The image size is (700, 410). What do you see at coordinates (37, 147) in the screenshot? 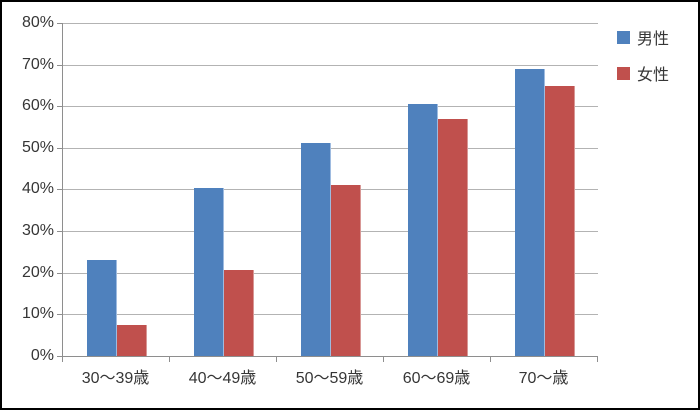
I see `y-tick-label: 50%` at bounding box center [37, 147].